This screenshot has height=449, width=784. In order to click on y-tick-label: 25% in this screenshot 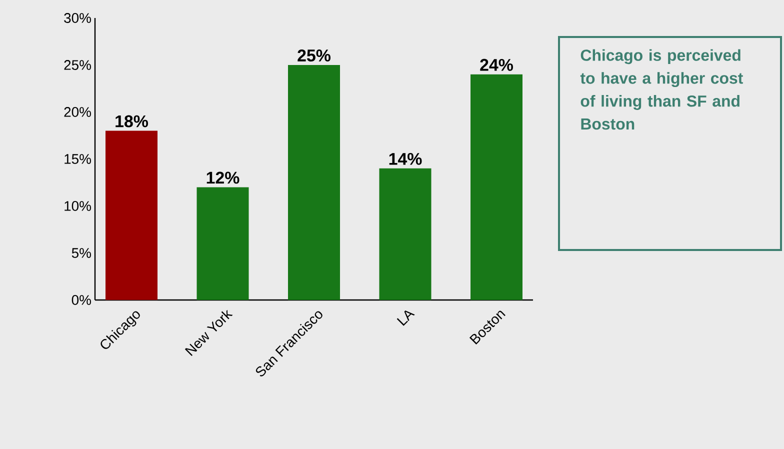, I will do `click(77, 65)`.